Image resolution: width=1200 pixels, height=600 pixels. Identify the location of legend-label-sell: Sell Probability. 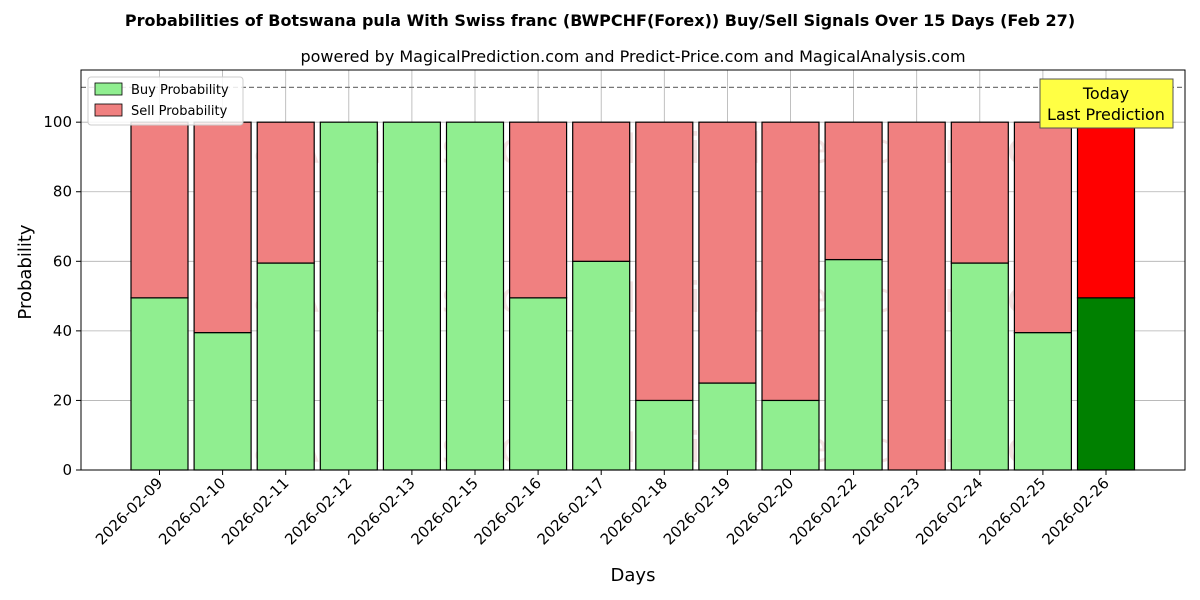
(179, 111).